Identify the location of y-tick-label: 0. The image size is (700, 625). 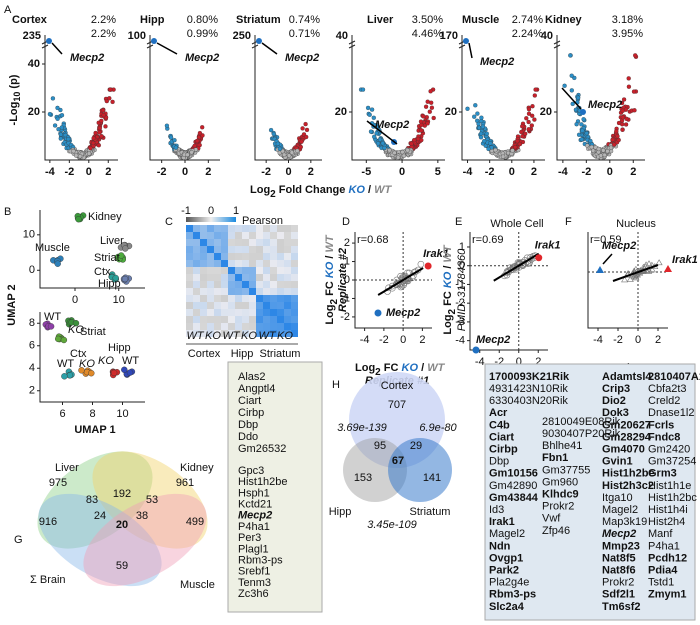
(347, 280).